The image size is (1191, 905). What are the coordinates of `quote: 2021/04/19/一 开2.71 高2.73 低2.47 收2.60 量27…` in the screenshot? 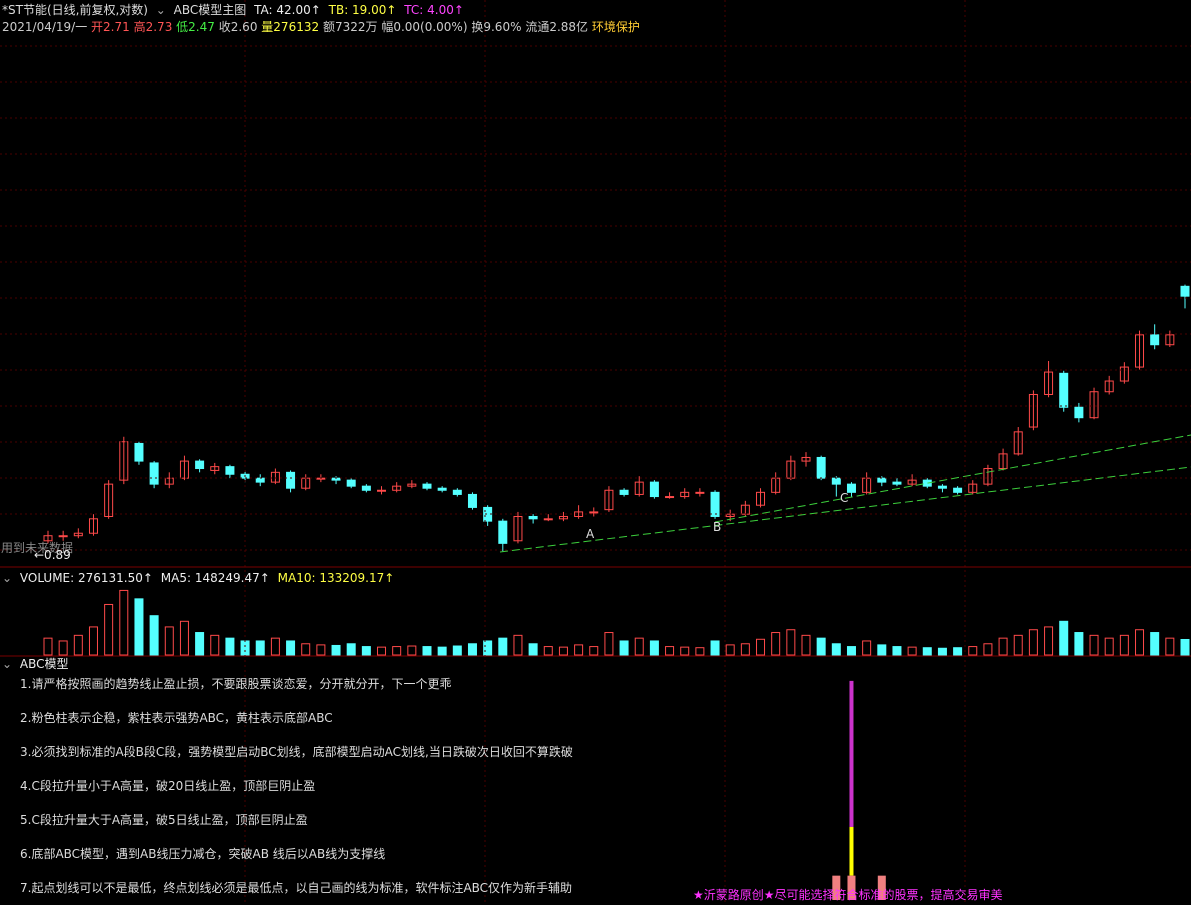 It's located at (321, 27).